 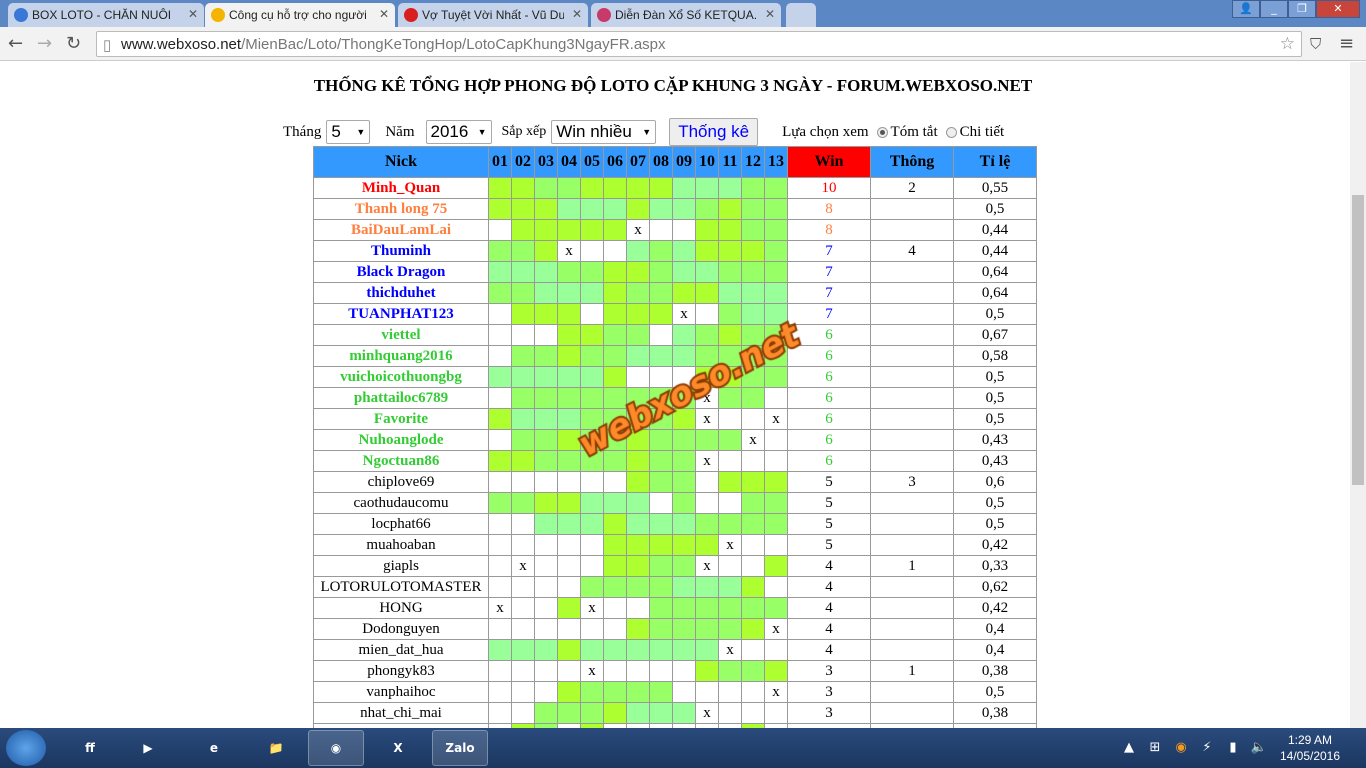 I want to click on vertical-scrollbar, so click(x=1358, y=395).